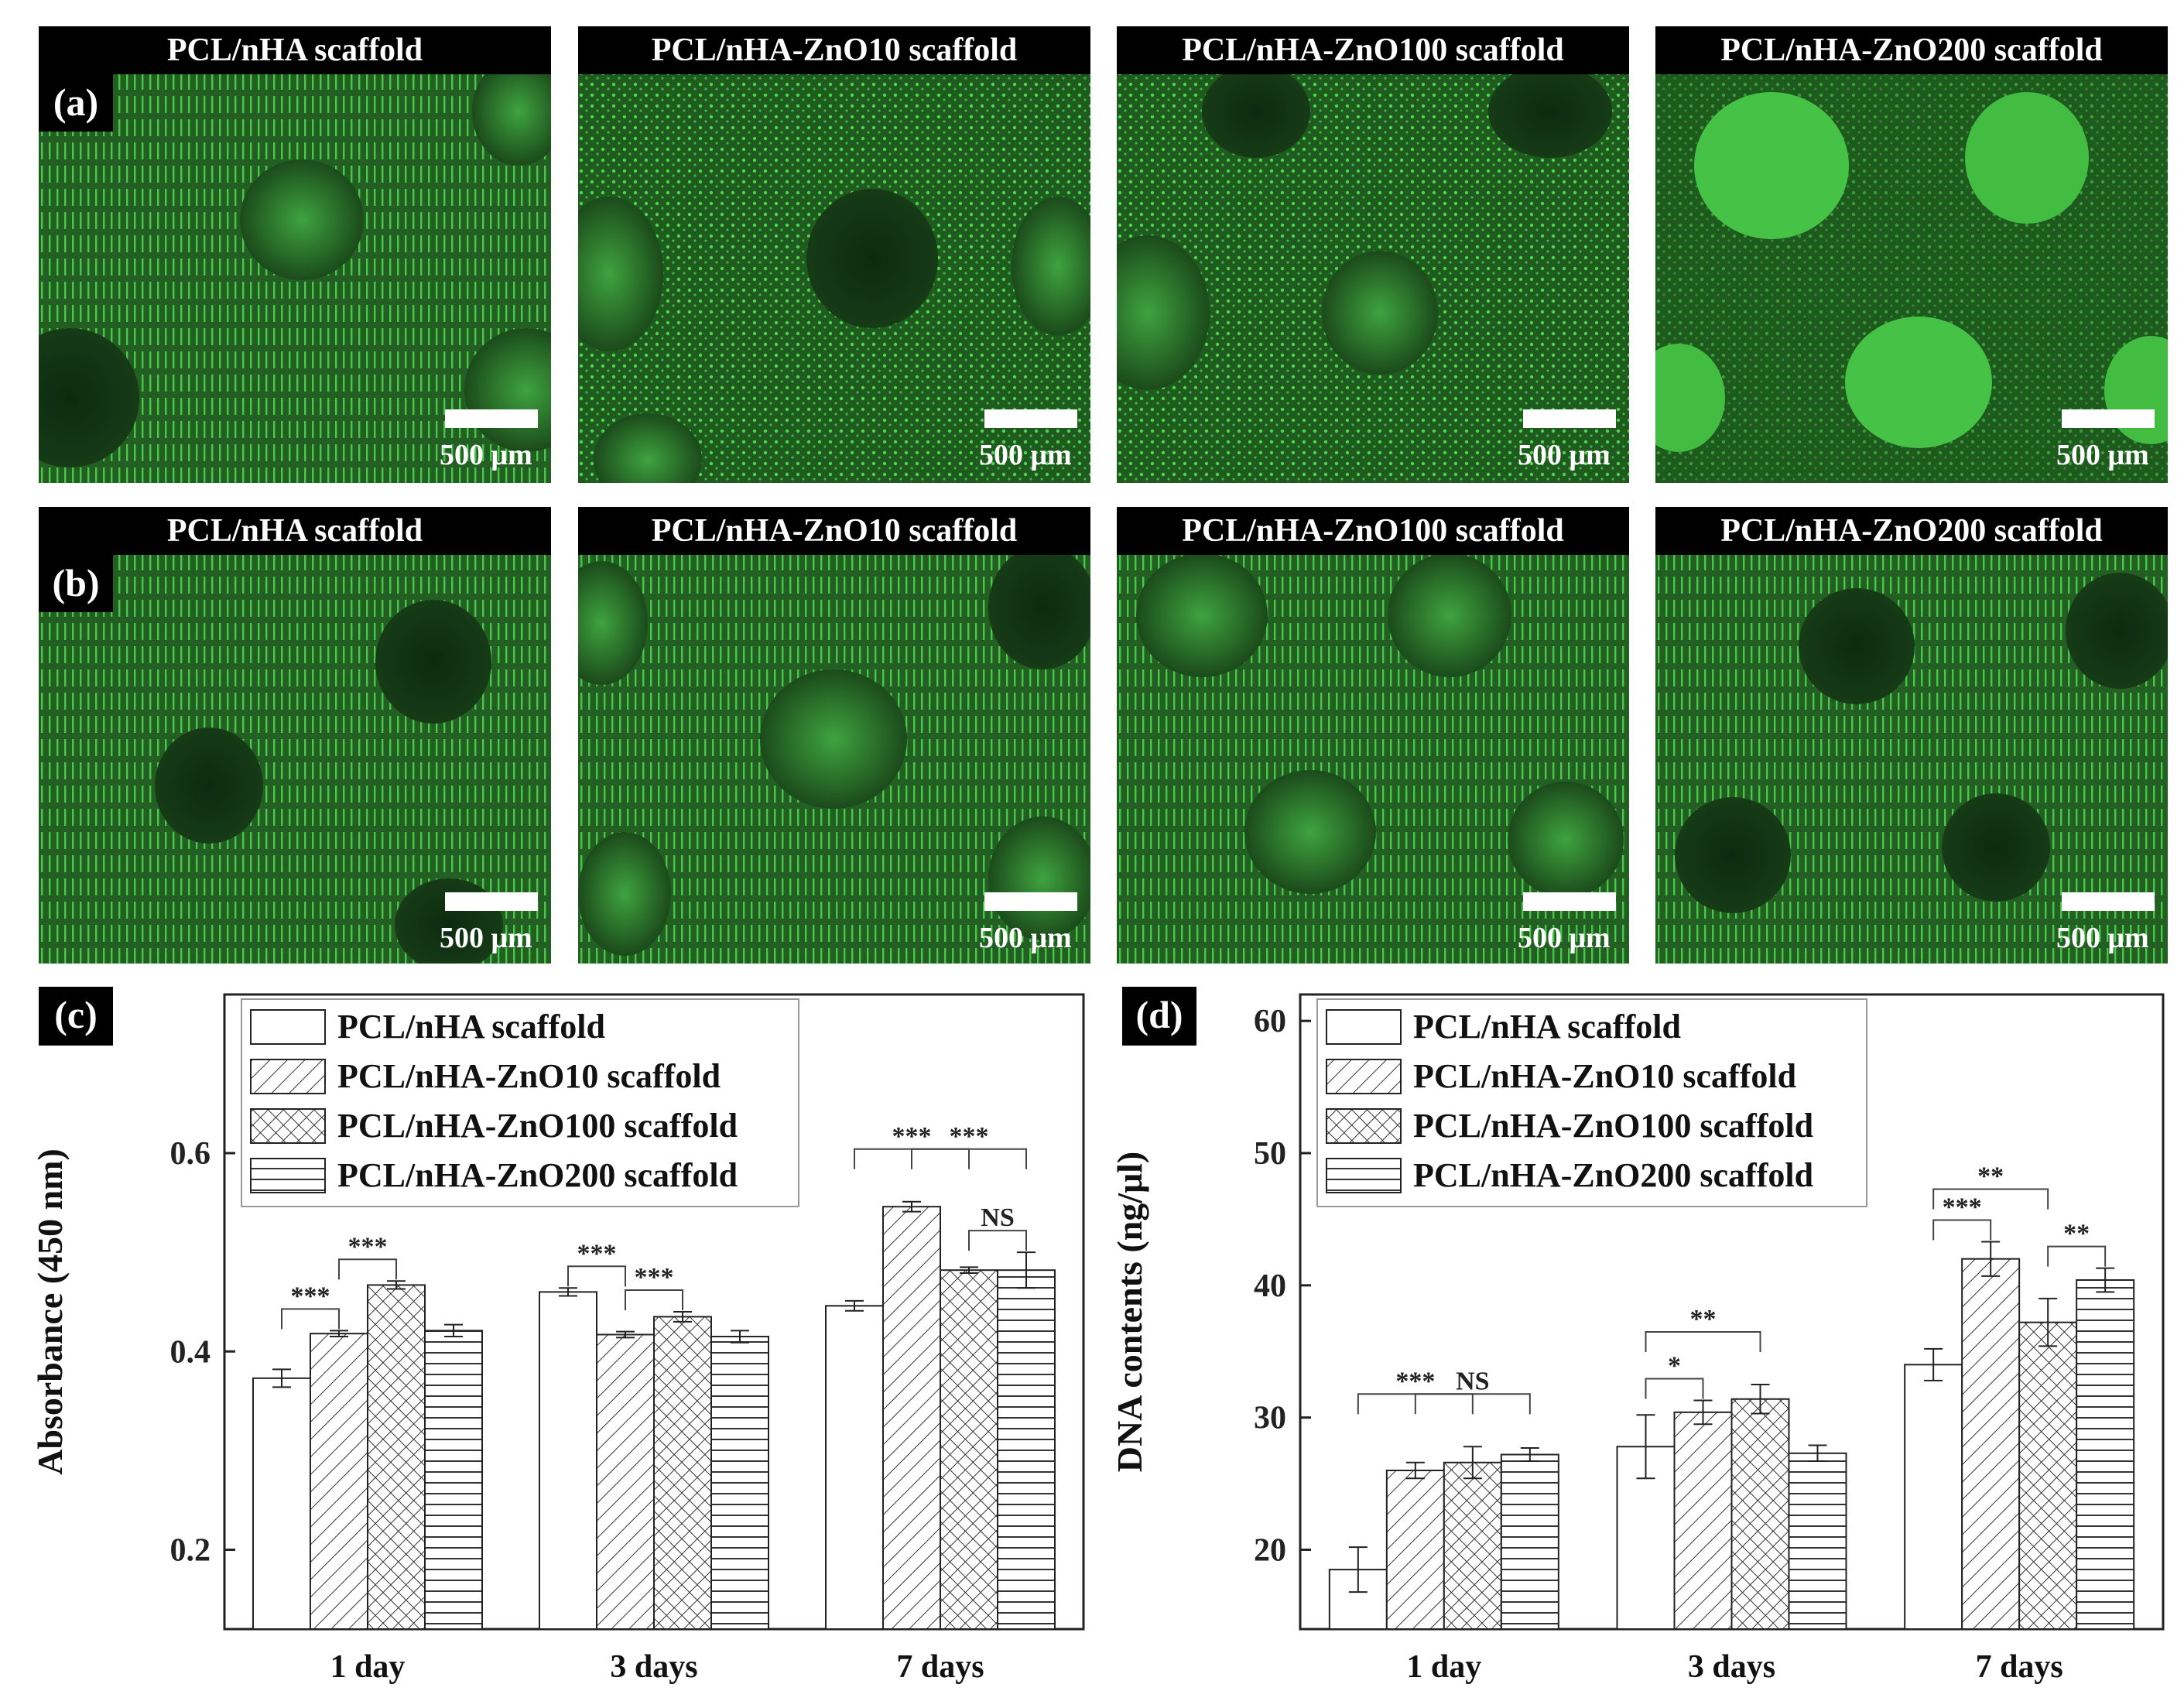  Describe the element at coordinates (50, 1311) in the screenshot. I see `y-axis-label: Absorbance (450 nm)` at that location.